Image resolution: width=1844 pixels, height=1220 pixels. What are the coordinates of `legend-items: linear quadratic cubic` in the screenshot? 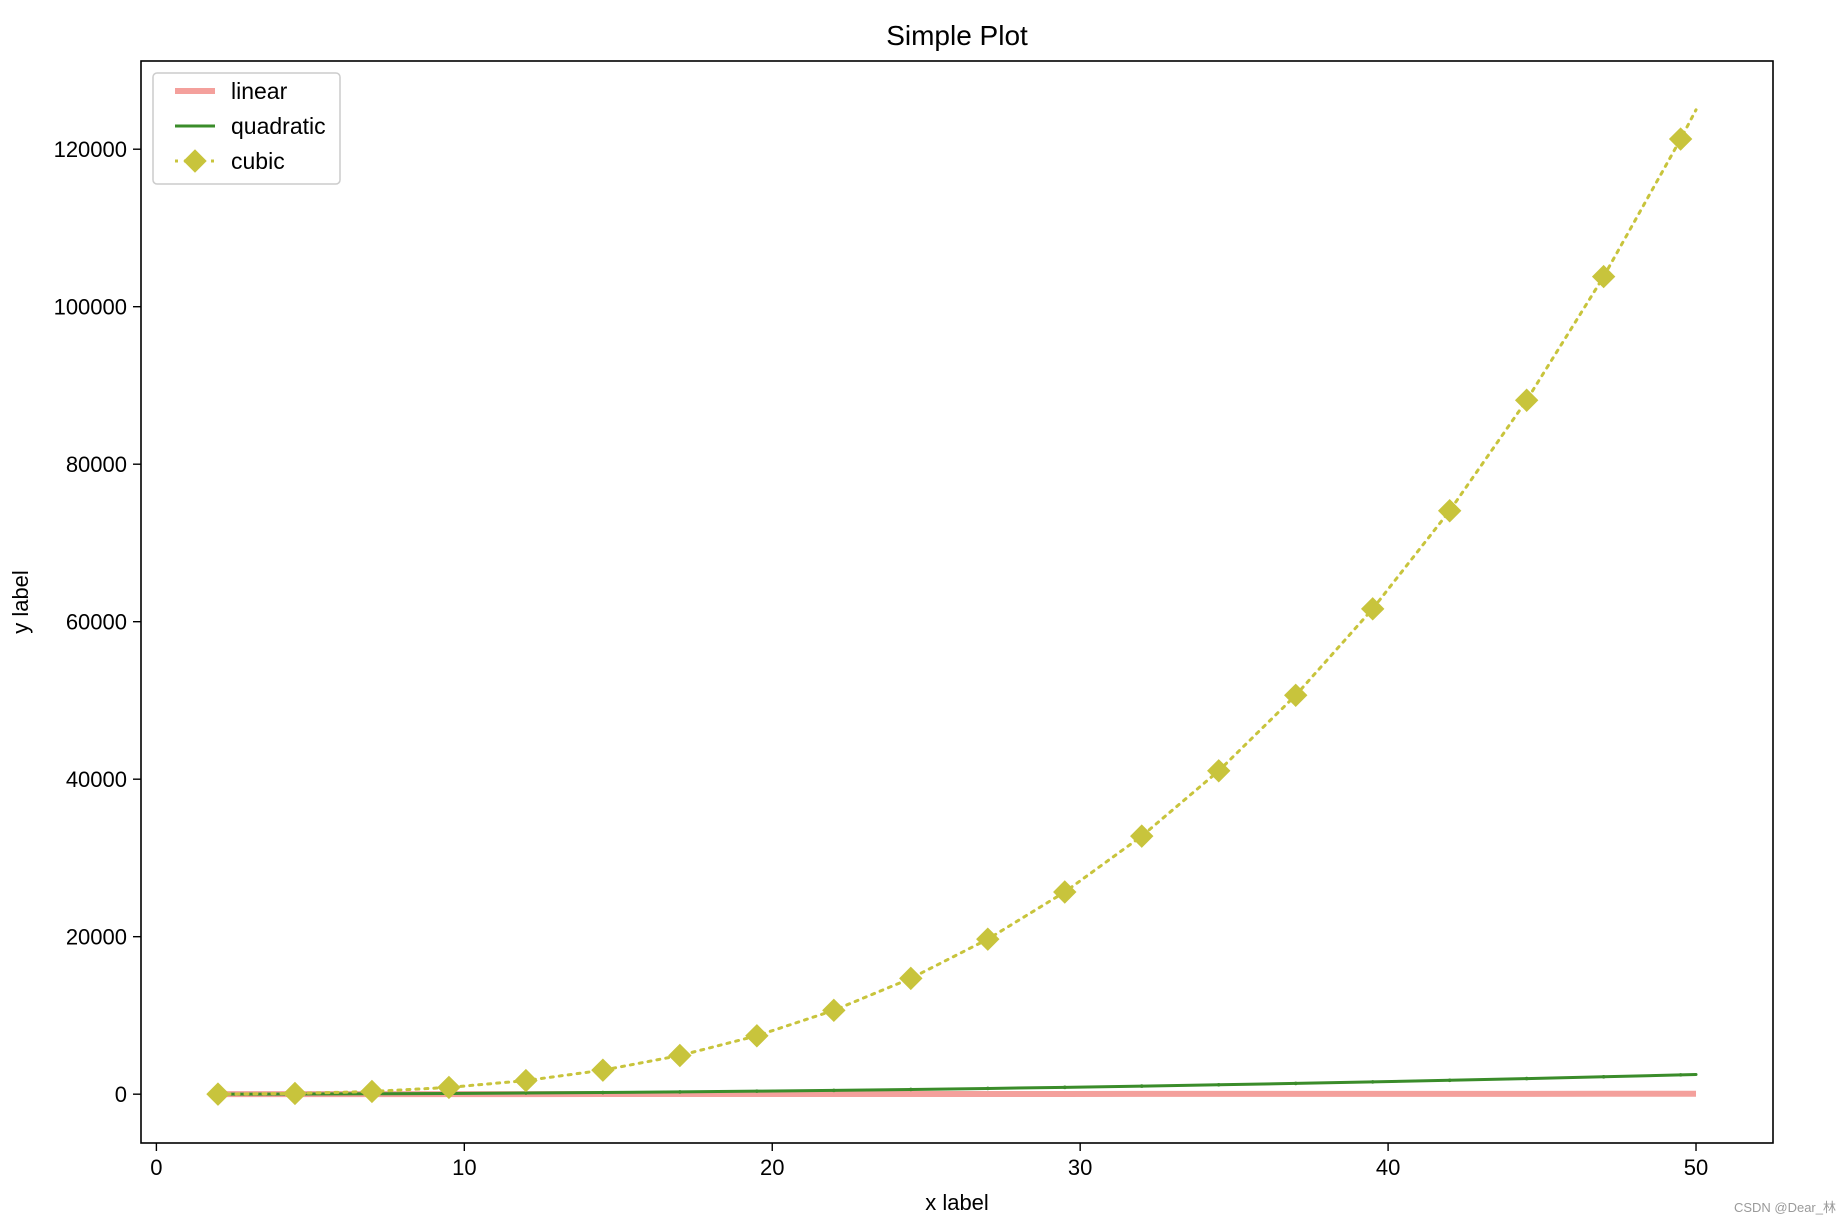 It's located at (250, 126).